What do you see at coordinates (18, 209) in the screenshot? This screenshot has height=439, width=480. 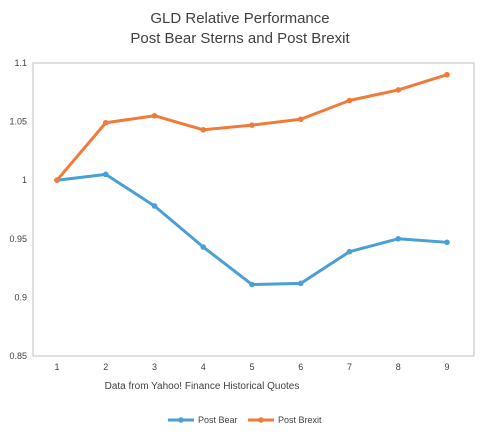 I see `y-axis-ticks: 0.85 0.9 0.95 1 1.05 1.1` at bounding box center [18, 209].